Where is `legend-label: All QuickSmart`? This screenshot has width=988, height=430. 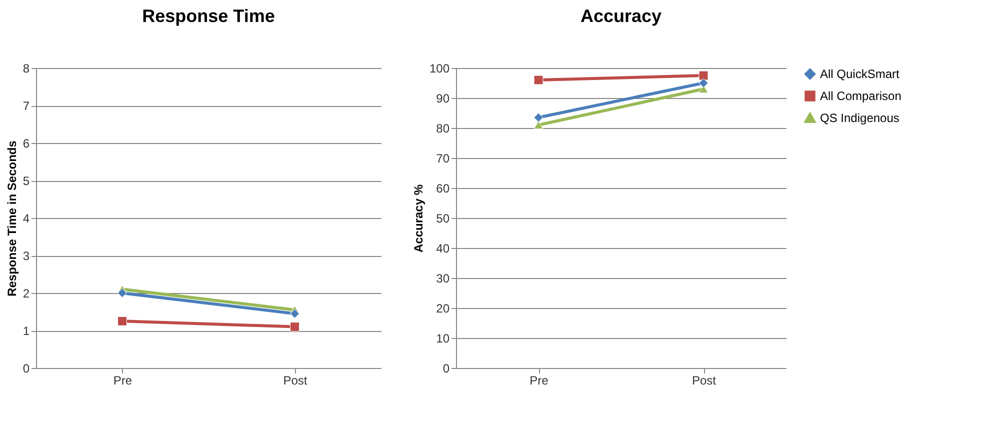 legend-label: All QuickSmart is located at coordinates (860, 74).